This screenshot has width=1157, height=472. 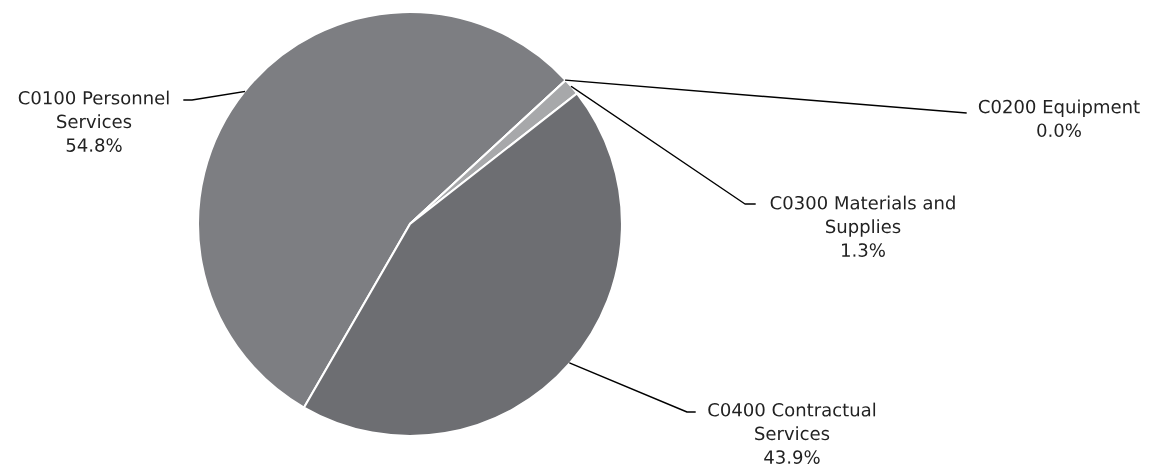 What do you see at coordinates (863, 250) in the screenshot?
I see `data-label: 1.3%` at bounding box center [863, 250].